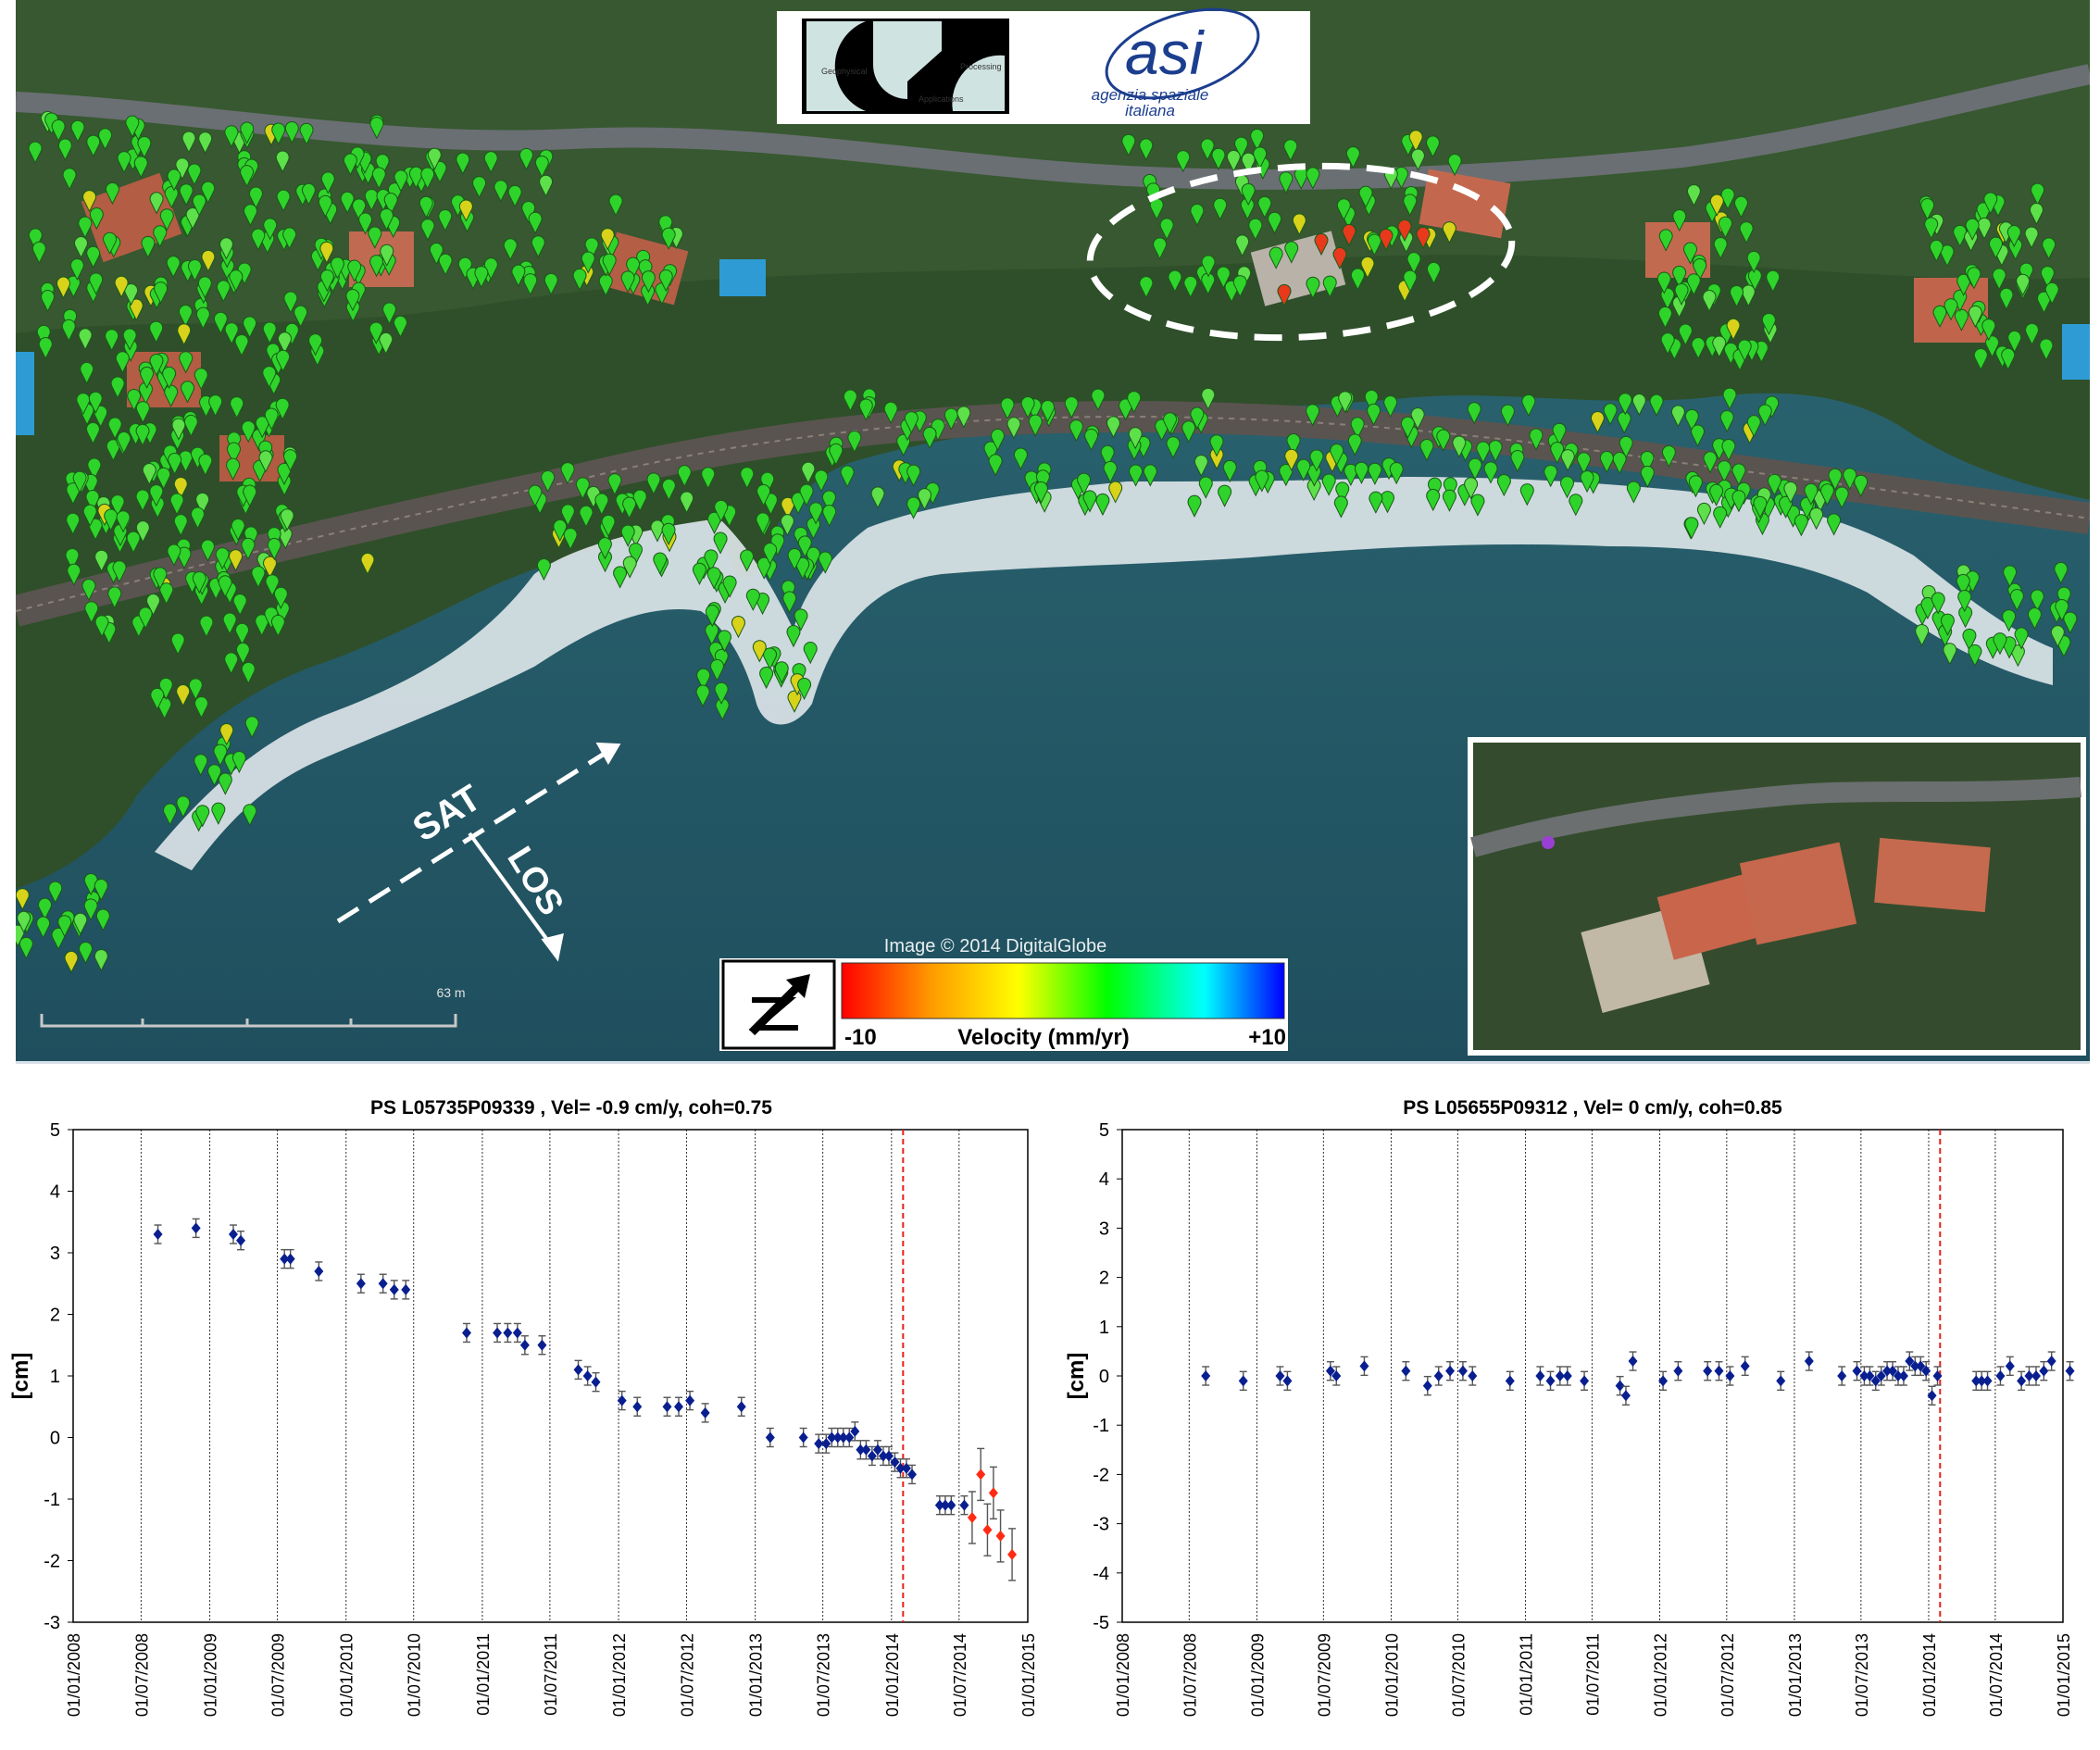 The width and height of the screenshot is (2100, 1750). Describe the element at coordinates (1053, 1062) in the screenshot. I see `map-bottom-edge` at that location.